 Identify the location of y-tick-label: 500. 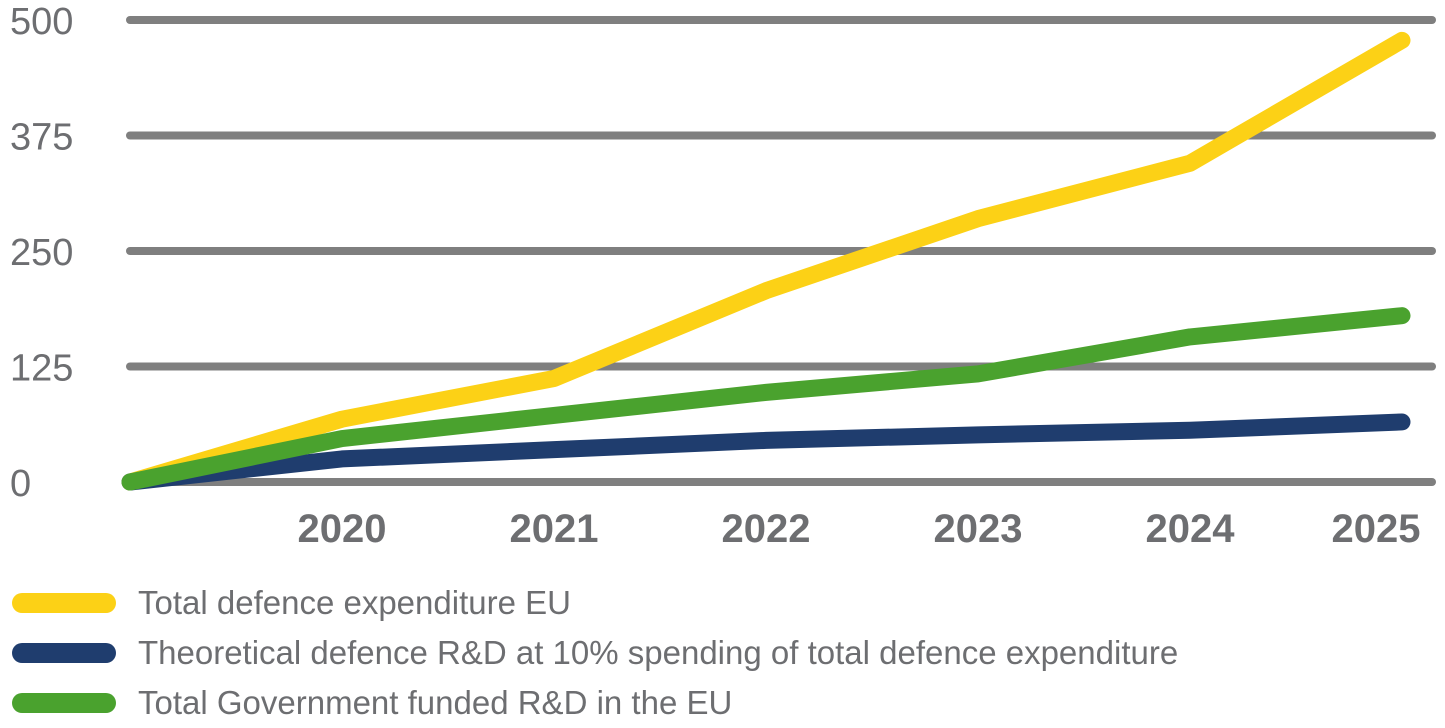
(41, 22).